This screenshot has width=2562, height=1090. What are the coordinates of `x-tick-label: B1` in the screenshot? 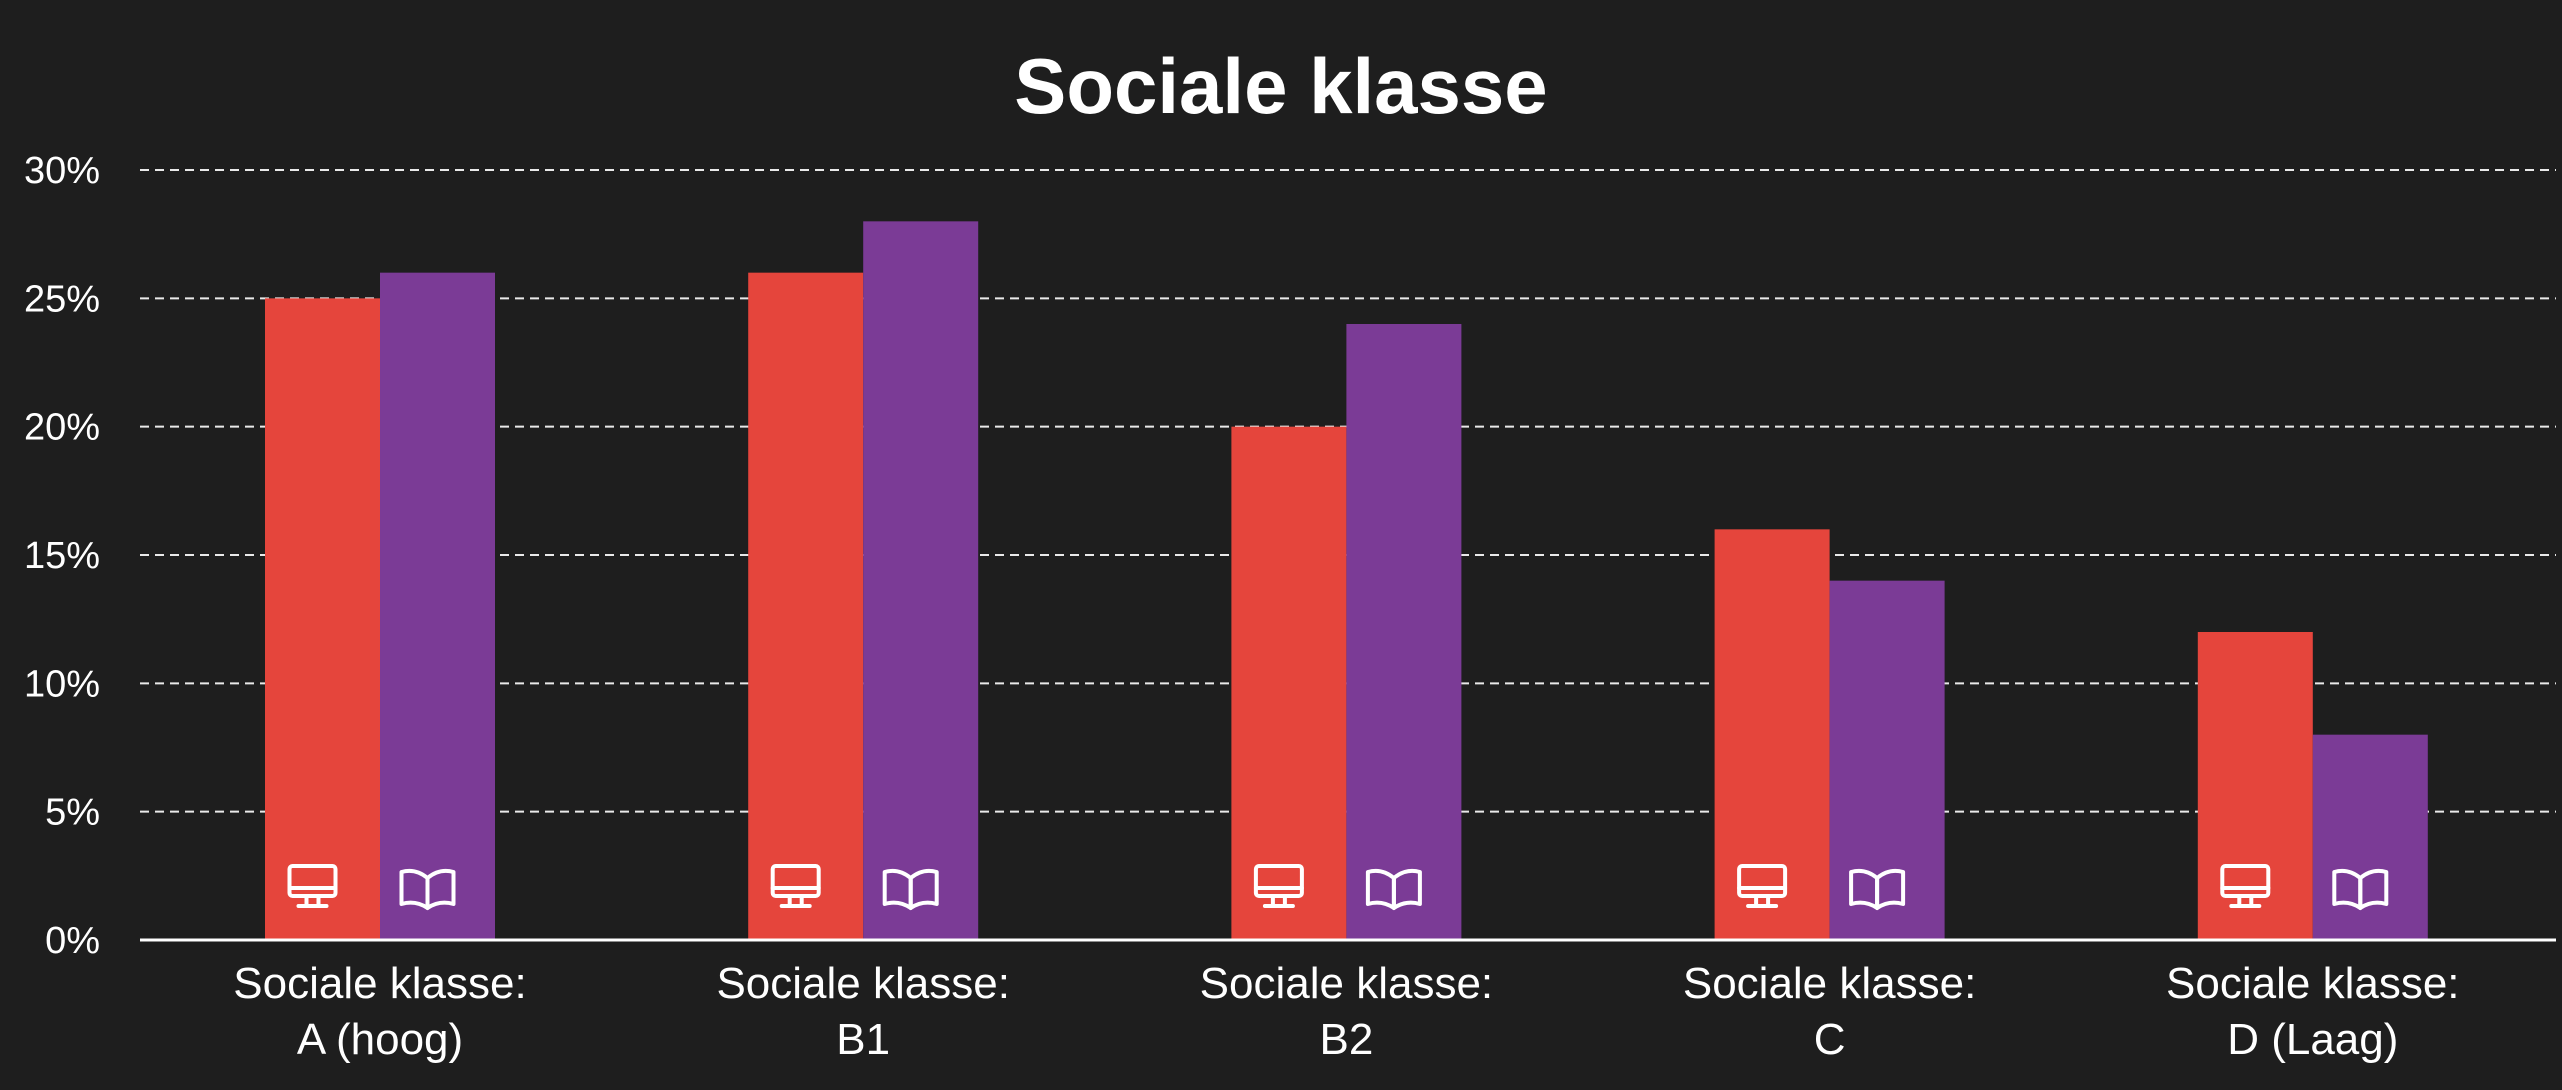 It's located at (863, 1039).